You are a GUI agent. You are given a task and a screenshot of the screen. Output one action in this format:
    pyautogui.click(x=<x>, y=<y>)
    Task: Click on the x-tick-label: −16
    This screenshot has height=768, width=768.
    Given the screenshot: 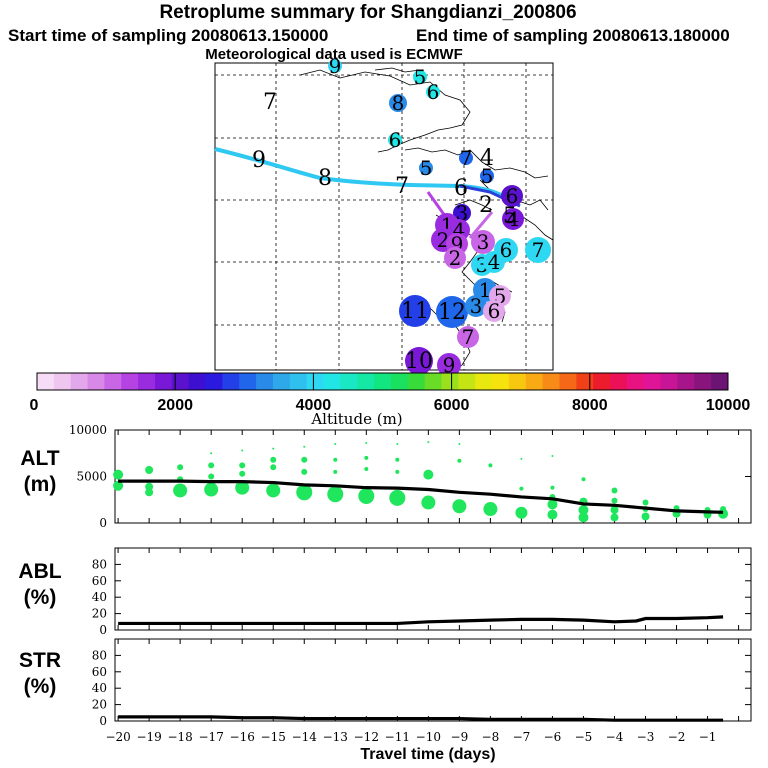 What is the action you would take?
    pyautogui.click(x=242, y=737)
    